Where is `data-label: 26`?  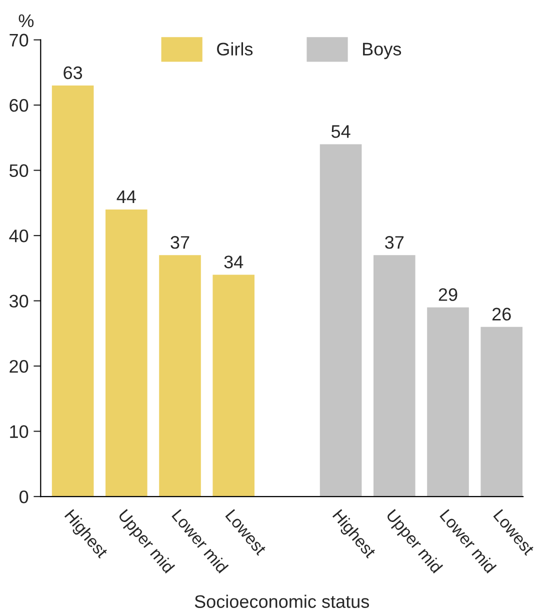 data-label: 26 is located at coordinates (501, 314).